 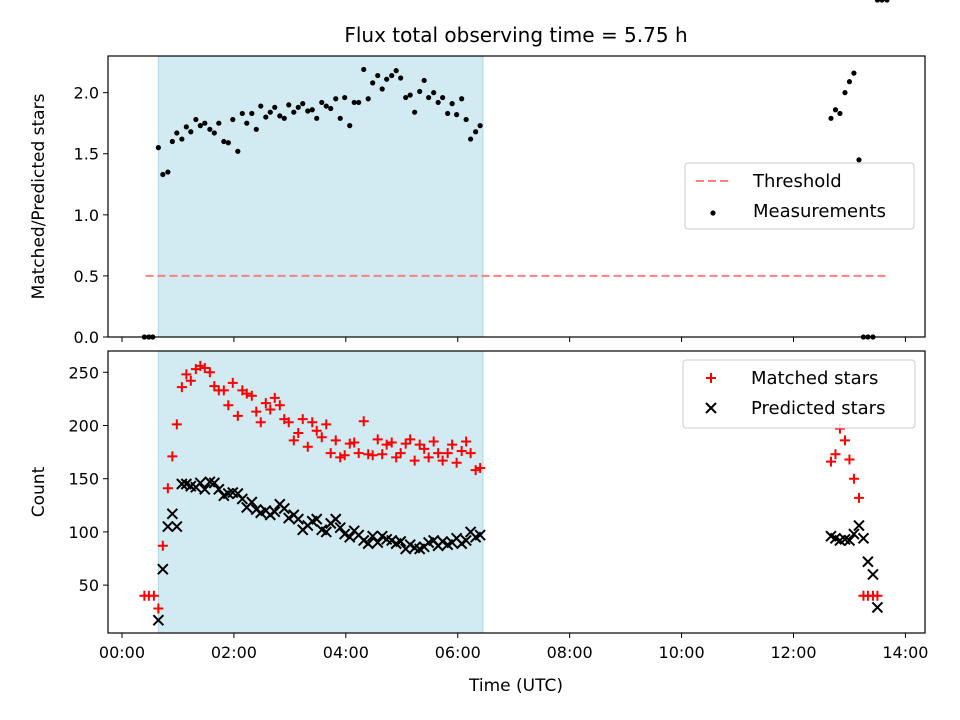 What do you see at coordinates (570, 652) in the screenshot?
I see `x-tick-label: 08:00` at bounding box center [570, 652].